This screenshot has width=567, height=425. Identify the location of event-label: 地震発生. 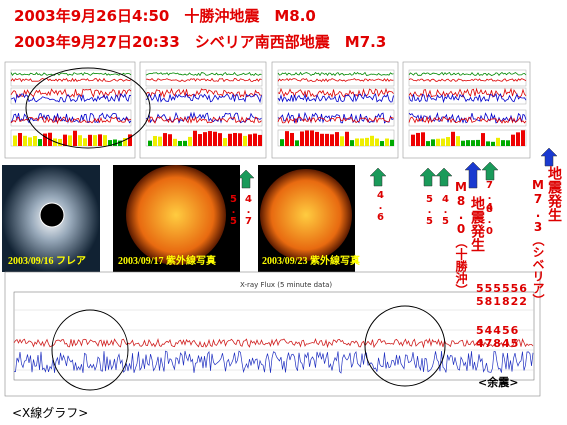
(477, 224).